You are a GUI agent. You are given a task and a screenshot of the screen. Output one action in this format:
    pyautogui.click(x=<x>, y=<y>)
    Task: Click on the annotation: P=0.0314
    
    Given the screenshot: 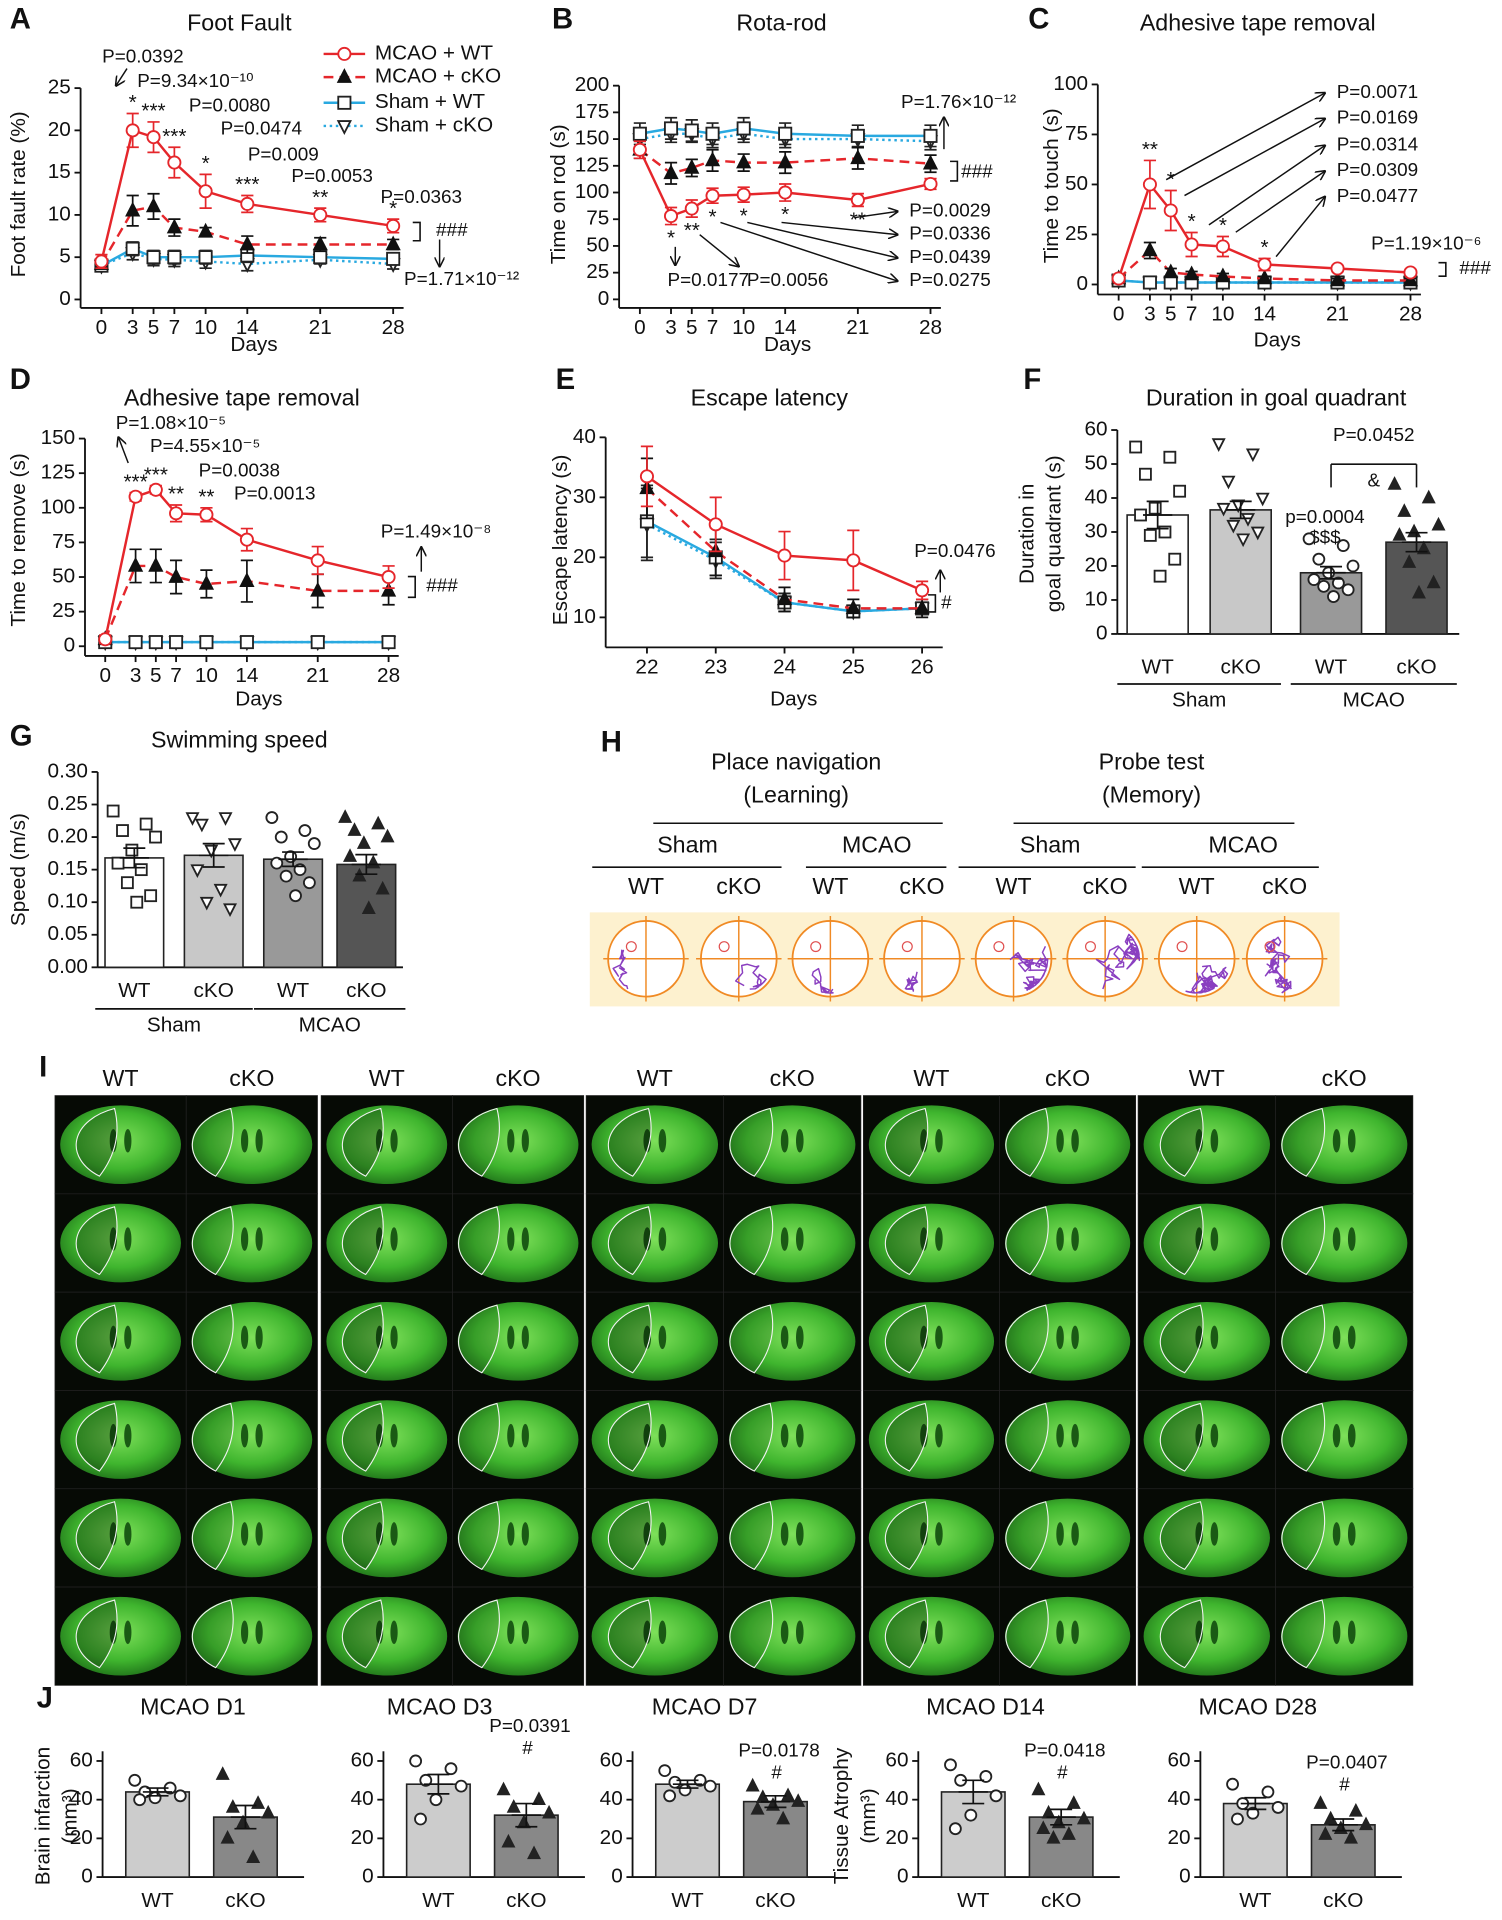 What is the action you would take?
    pyautogui.click(x=1377, y=145)
    